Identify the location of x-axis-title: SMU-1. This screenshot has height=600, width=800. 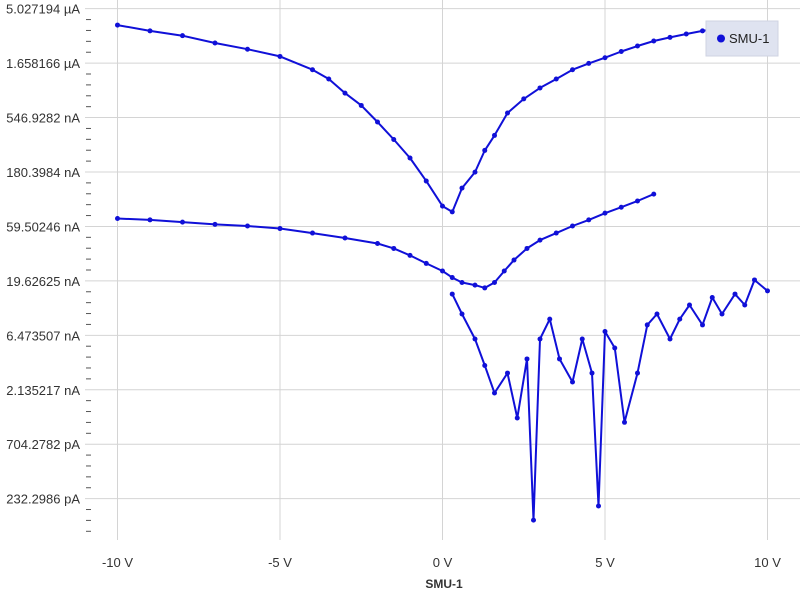
(444, 584).